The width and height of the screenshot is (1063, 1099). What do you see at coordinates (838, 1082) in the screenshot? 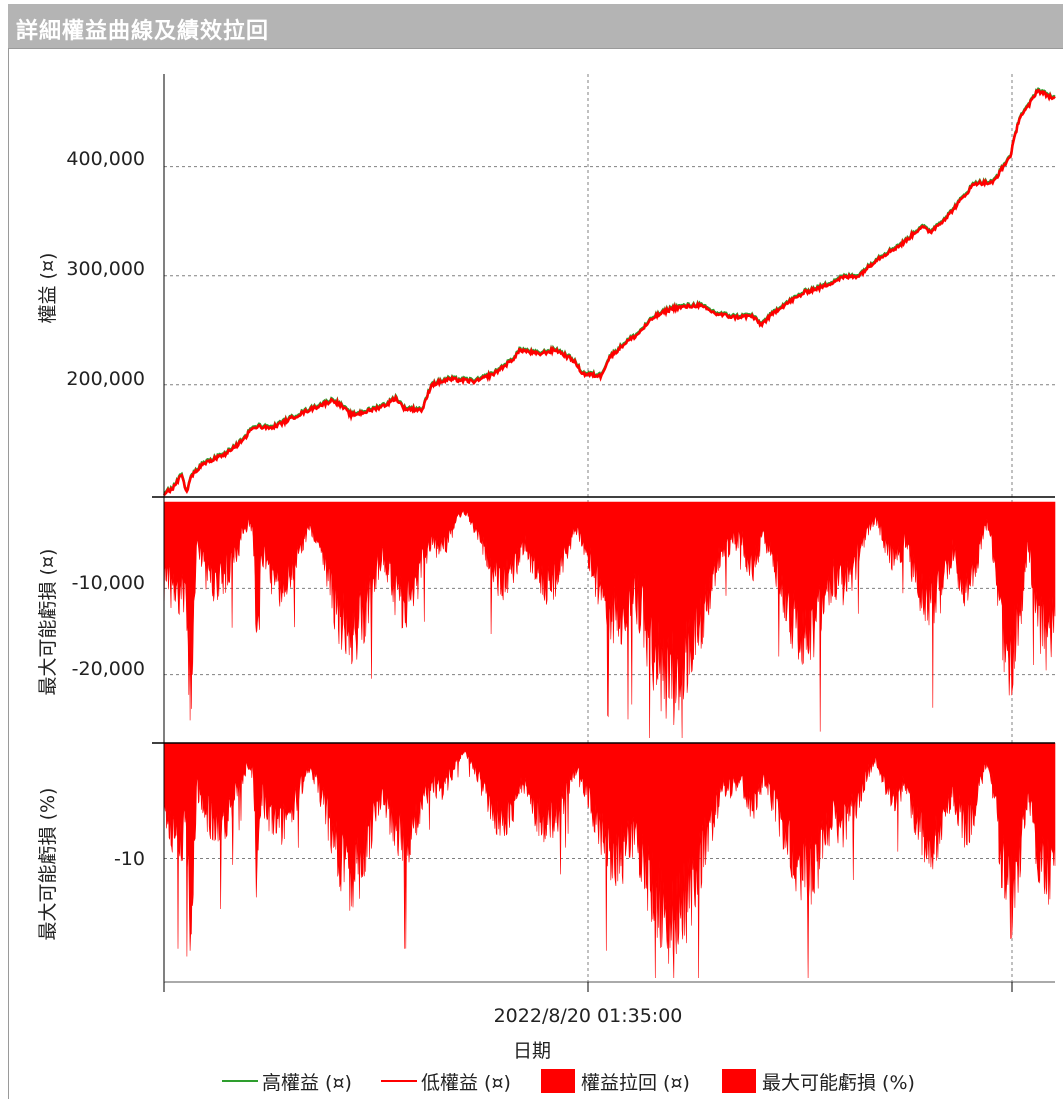
I see `legend-label: 最大可能虧損 (%)` at bounding box center [838, 1082].